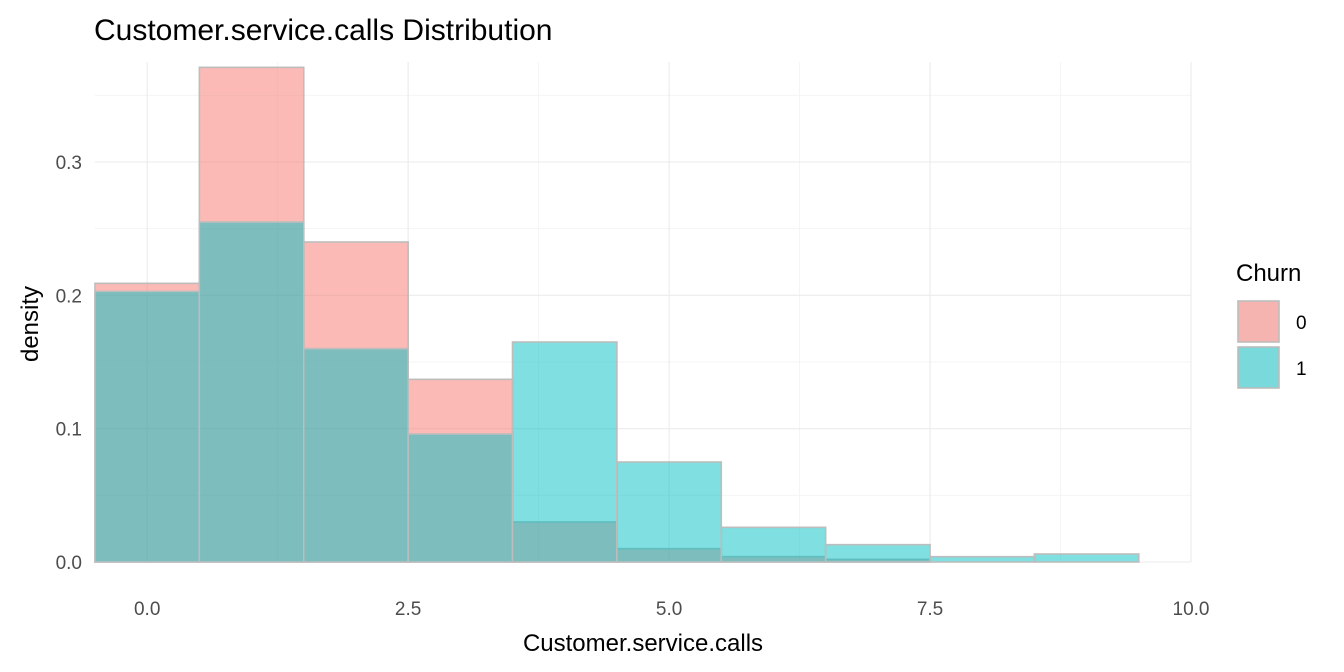  I want to click on y-tick-label: 0.1, so click(69, 430).